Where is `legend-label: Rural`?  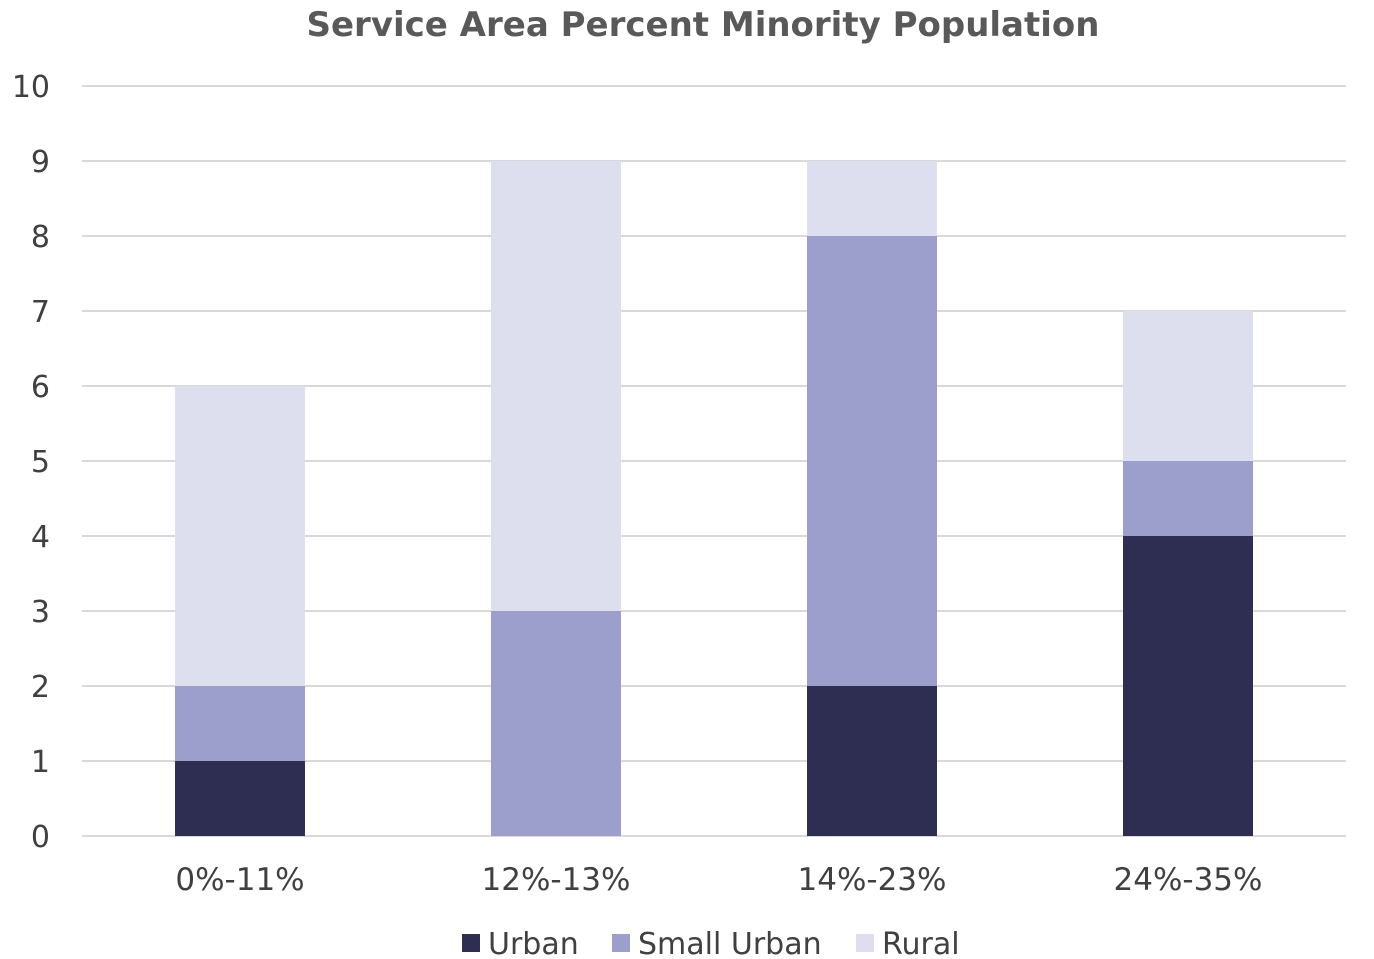
legend-label: Rural is located at coordinates (921, 943).